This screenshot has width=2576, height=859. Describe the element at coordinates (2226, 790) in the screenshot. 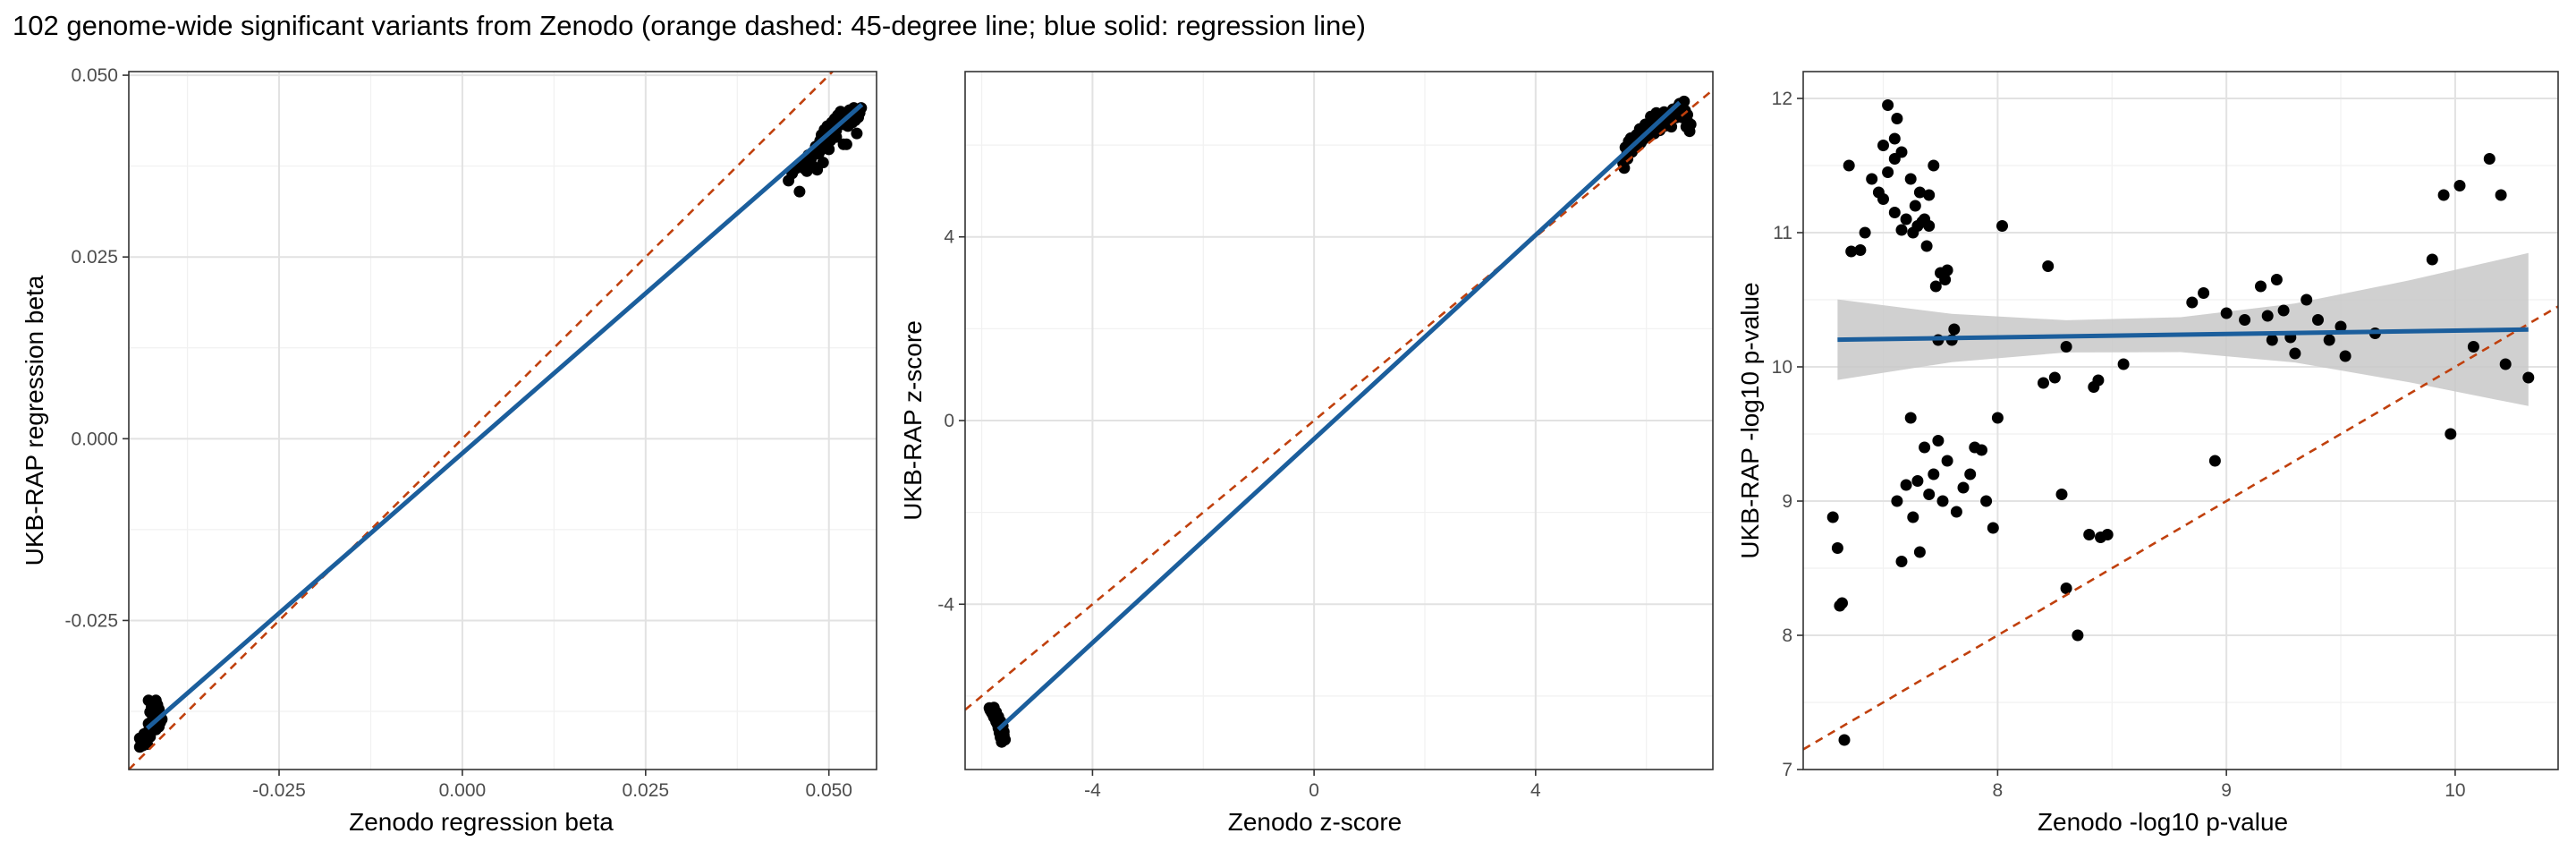

I see `x-tick-label: 9` at that location.